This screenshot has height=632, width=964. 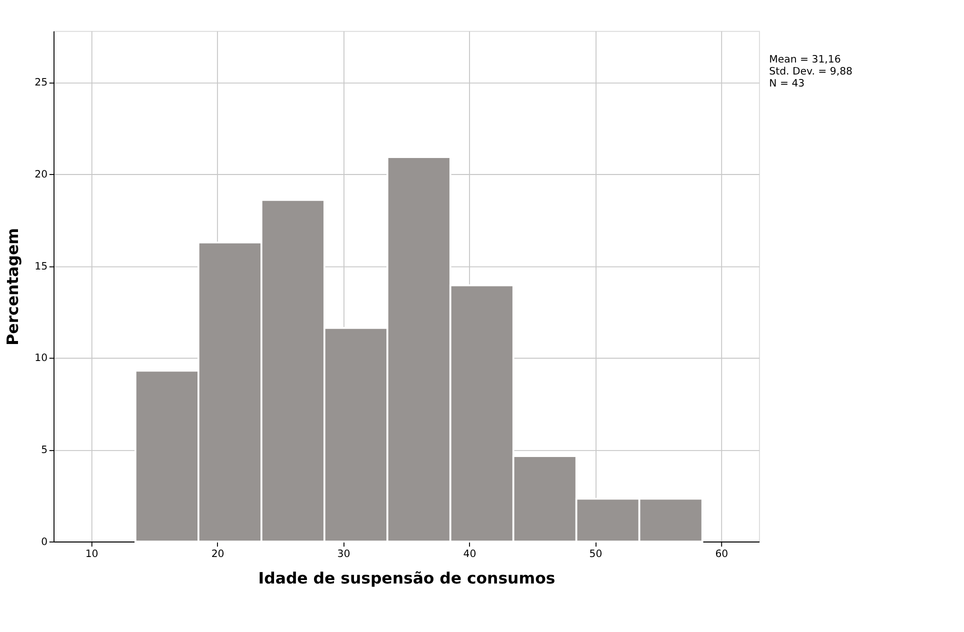 What do you see at coordinates (41, 83) in the screenshot?
I see `y-tick-label: 25` at bounding box center [41, 83].